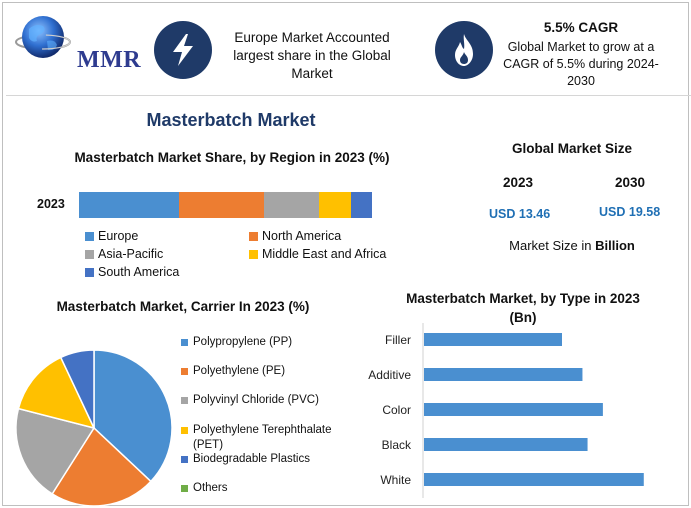 The image size is (691, 508). What do you see at coordinates (262, 437) in the screenshot?
I see `legend-label: Polyethylene Terephthalate (PET)` at bounding box center [262, 437].